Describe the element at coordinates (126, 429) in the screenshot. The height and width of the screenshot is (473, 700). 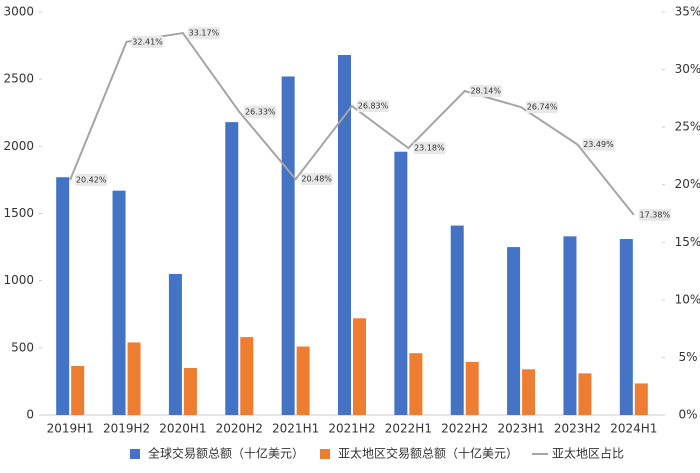
I see `x-tick-label: 2019H2` at that location.